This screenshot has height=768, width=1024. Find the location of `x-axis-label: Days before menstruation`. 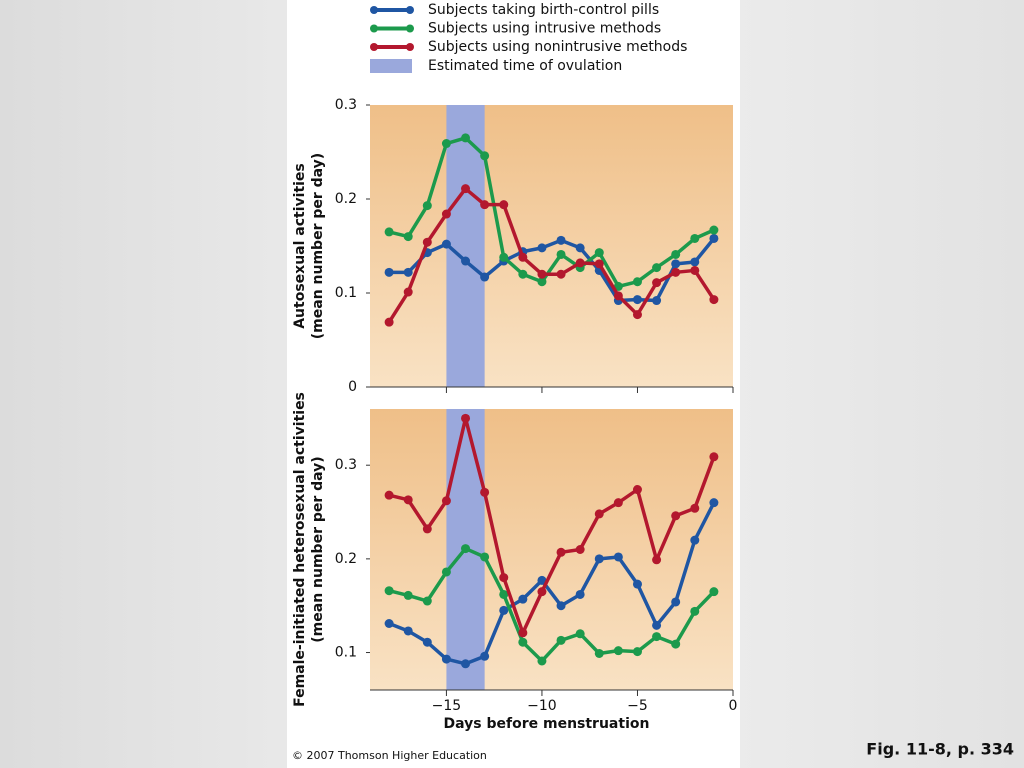

x-axis-label: Days before menstruation is located at coordinates (547, 724).